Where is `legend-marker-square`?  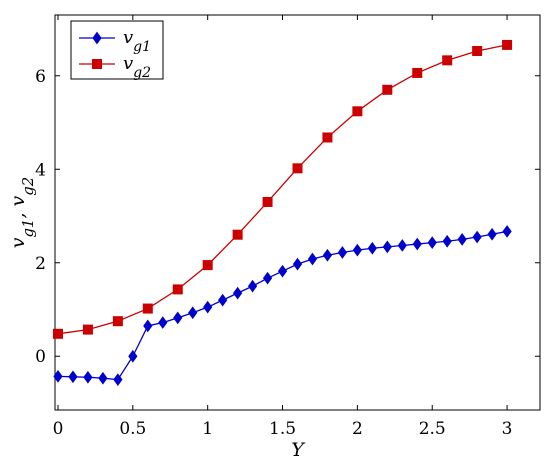
legend-marker-square is located at coordinates (97, 64).